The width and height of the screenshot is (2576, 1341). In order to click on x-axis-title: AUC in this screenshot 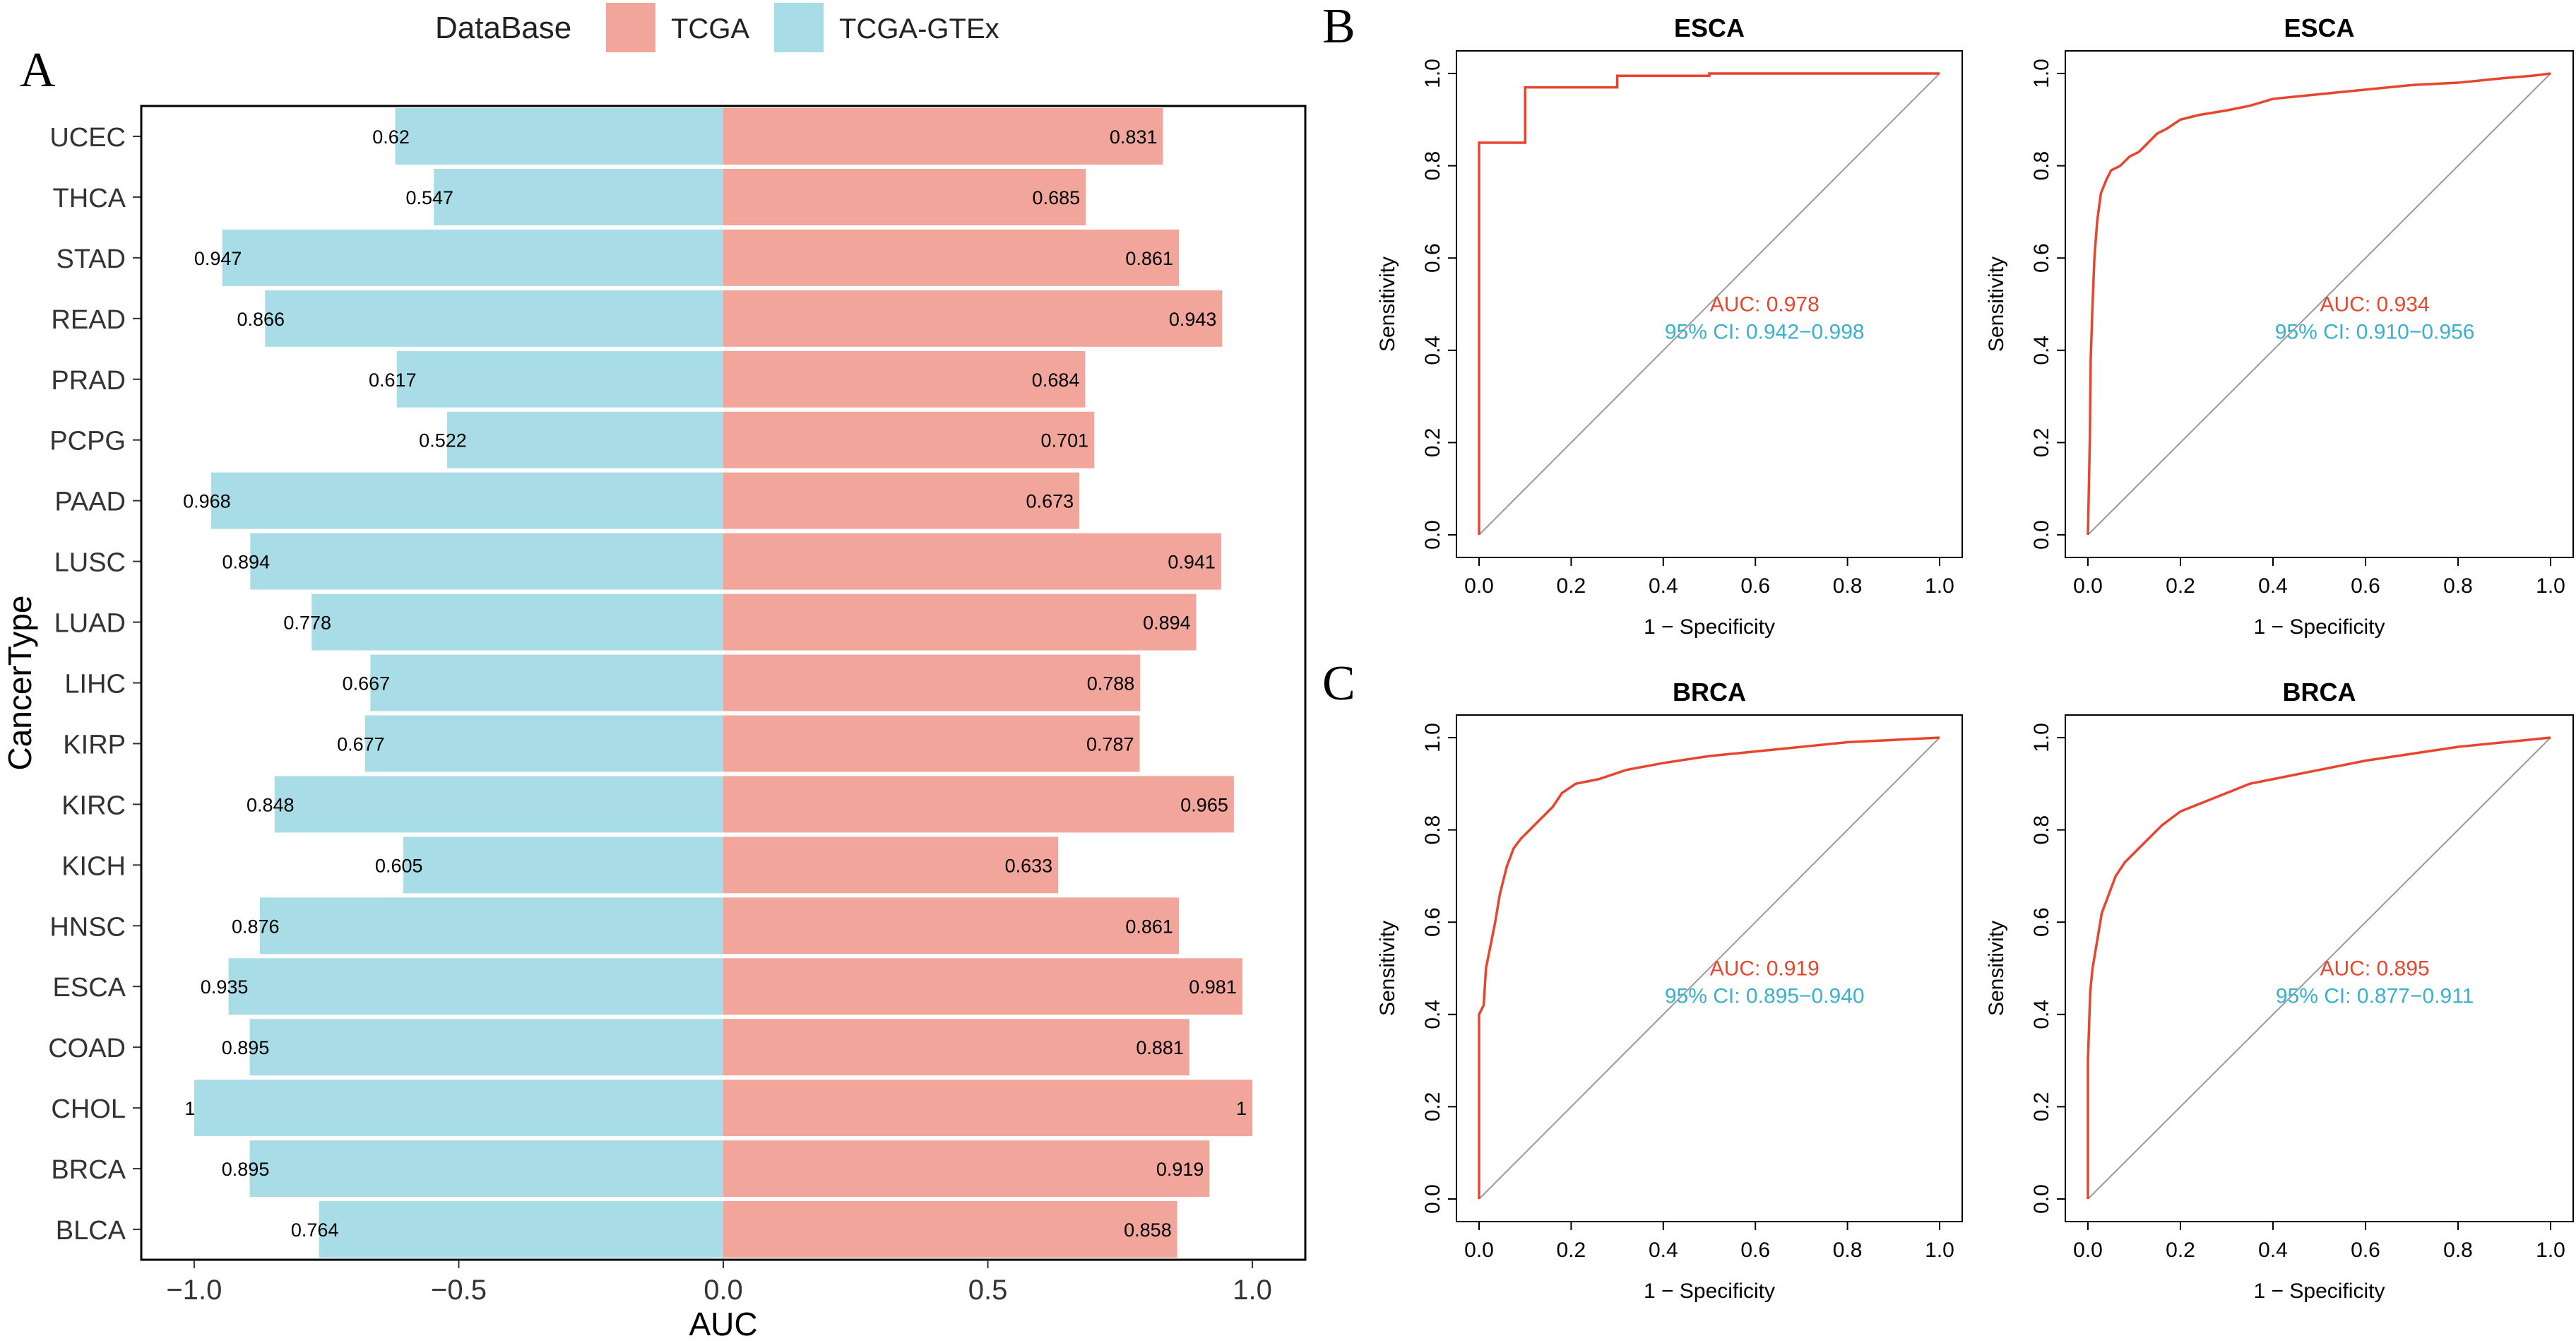, I will do `click(723, 1323)`.